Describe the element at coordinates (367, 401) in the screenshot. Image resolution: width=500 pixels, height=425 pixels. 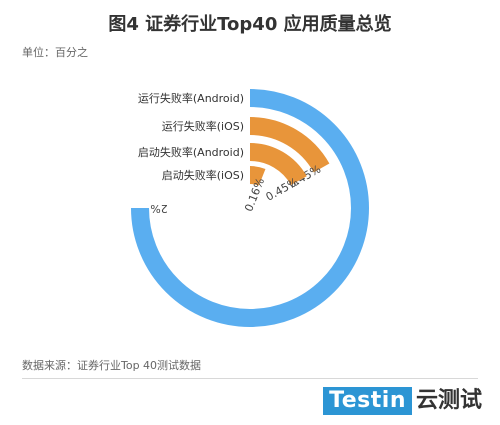
I see `logo-text: Testin` at that location.